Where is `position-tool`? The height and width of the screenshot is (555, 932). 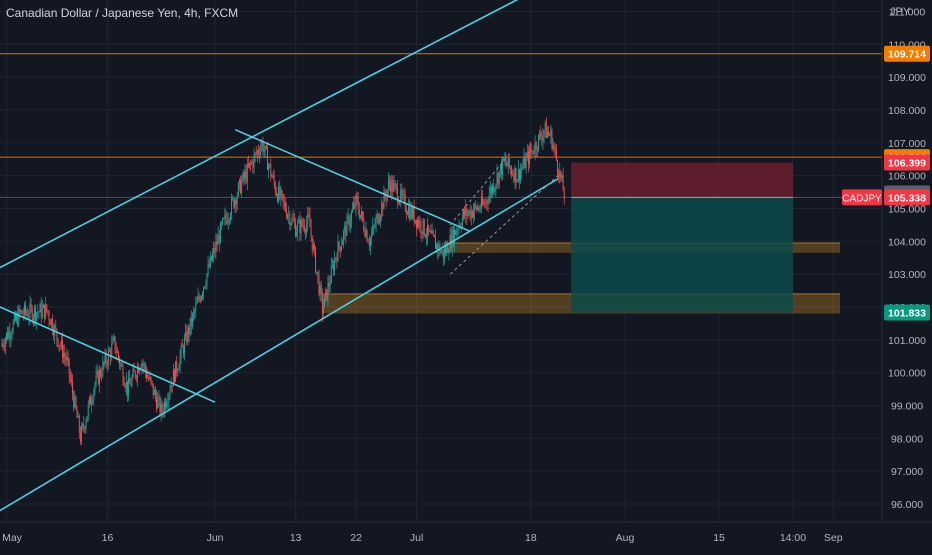
position-tool is located at coordinates (682, 237).